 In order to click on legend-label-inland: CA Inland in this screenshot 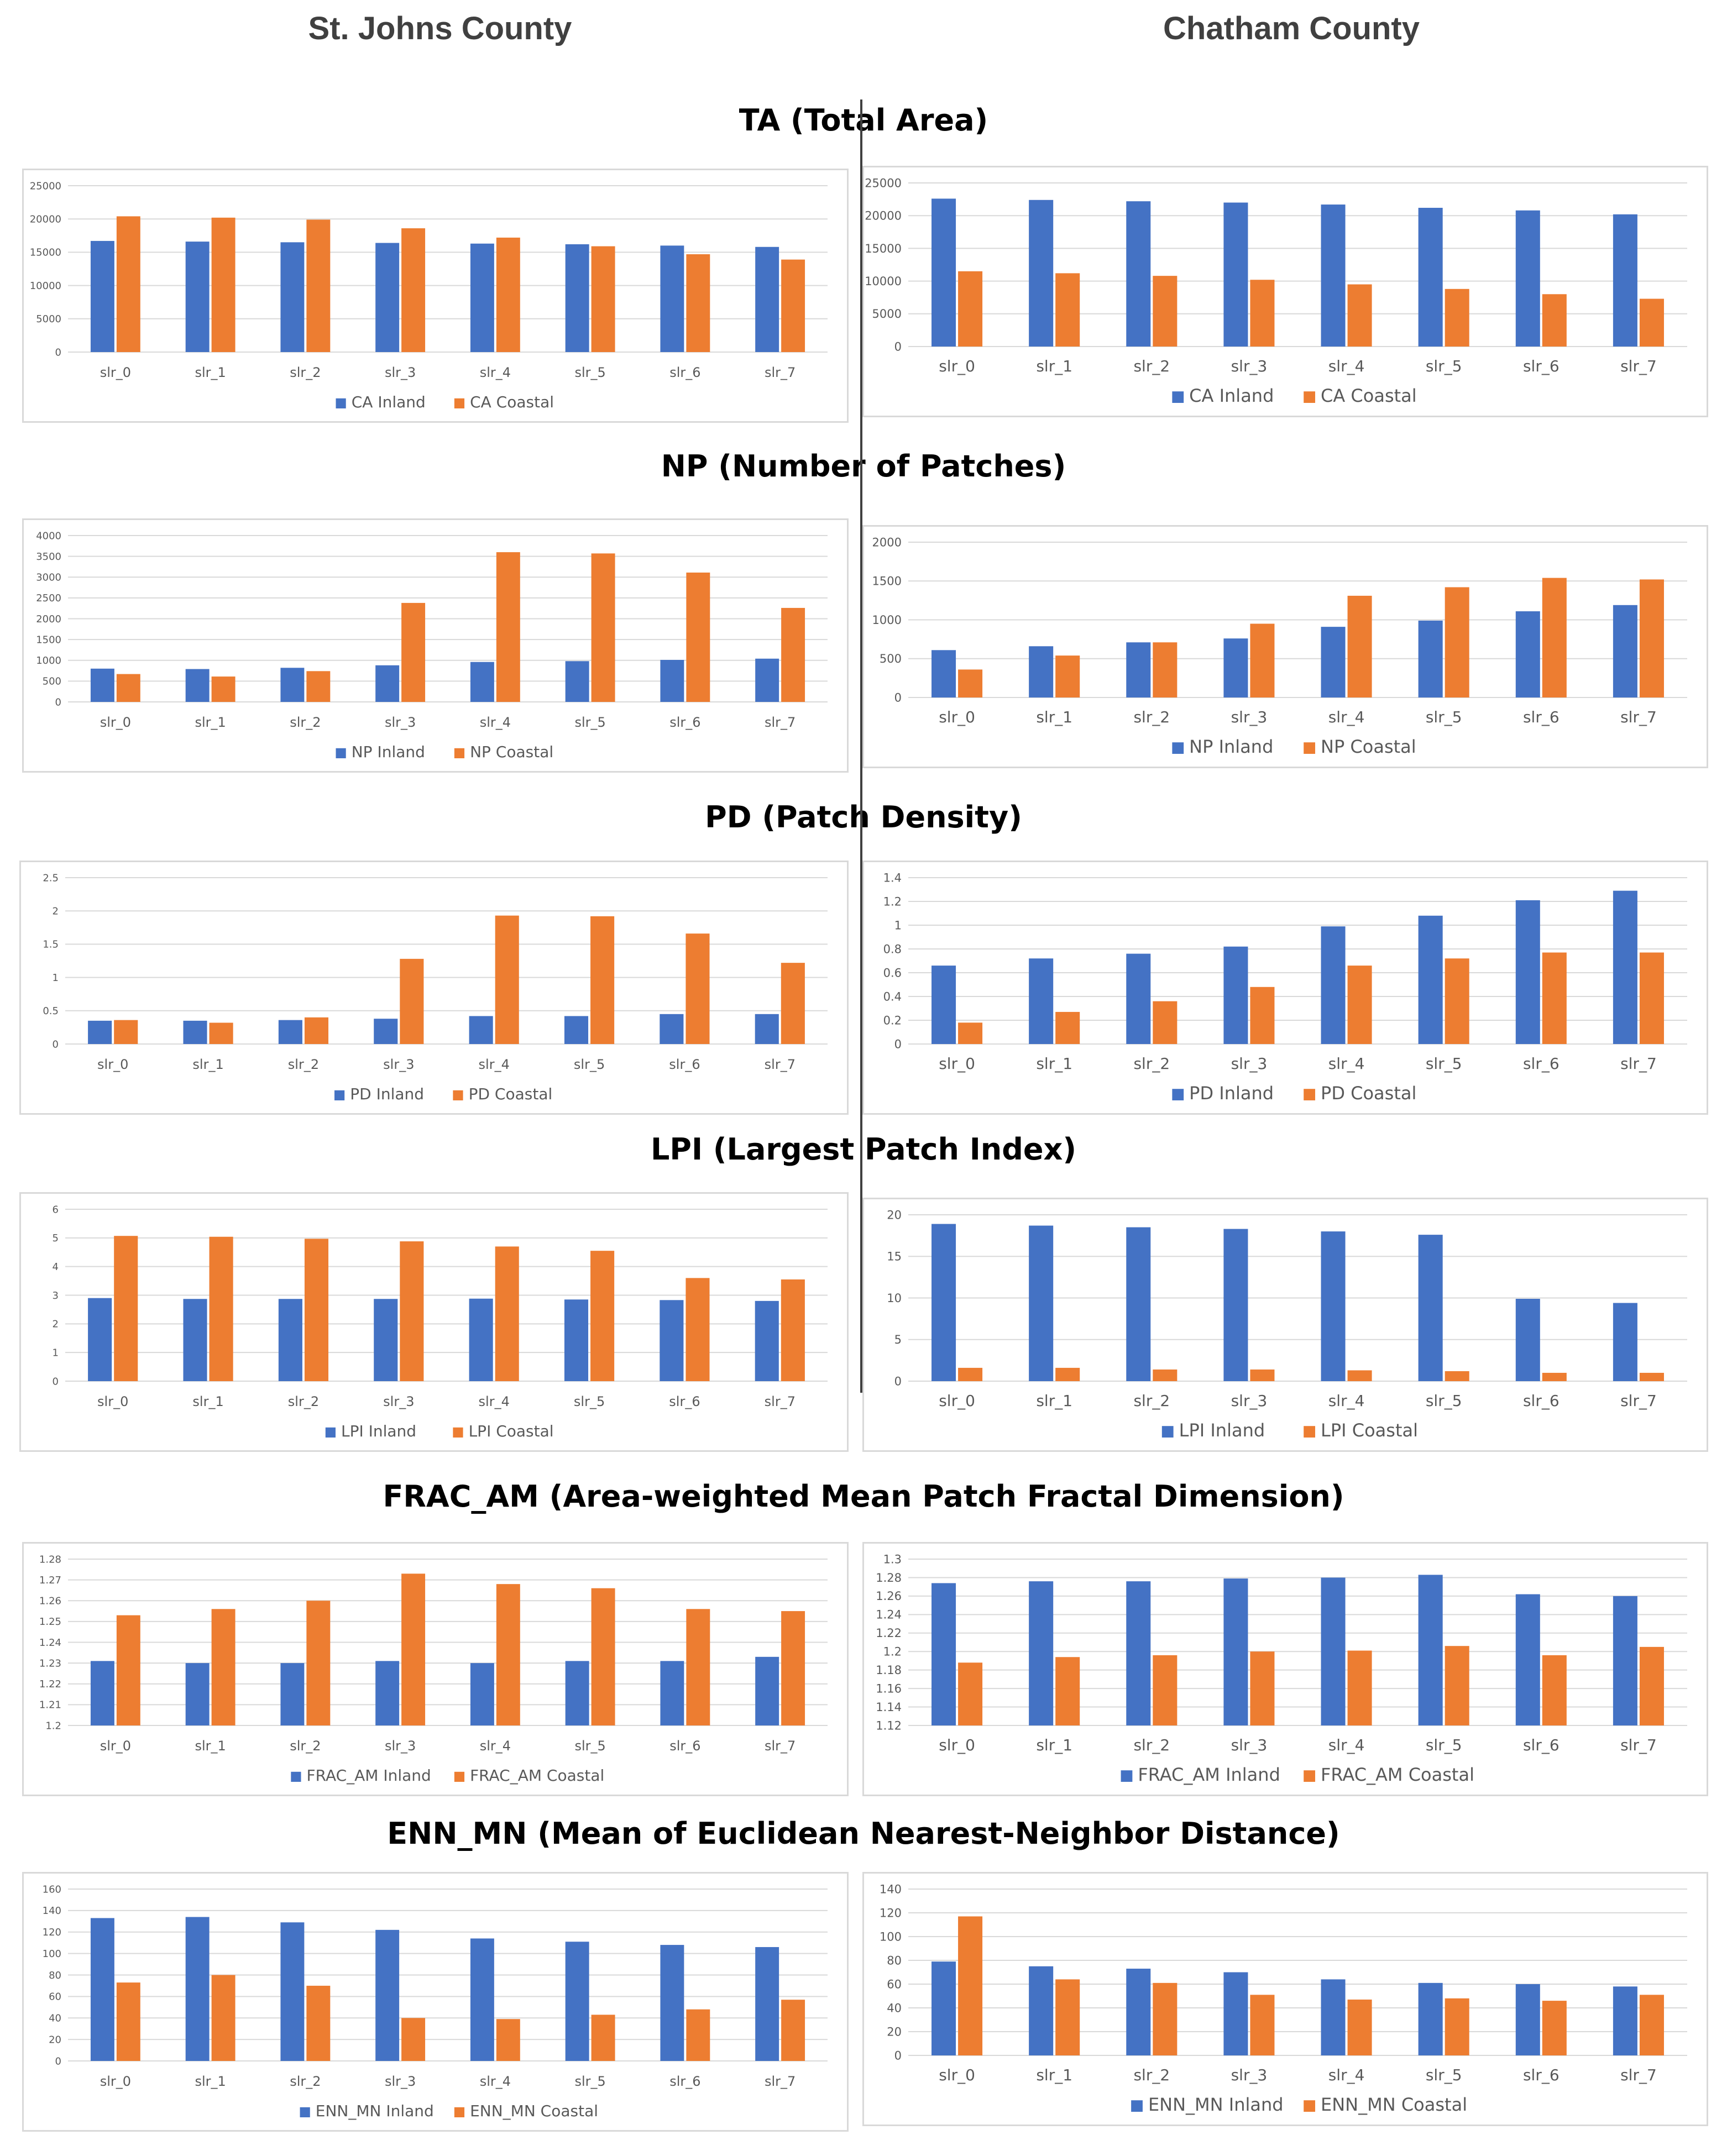, I will do `click(1232, 395)`.